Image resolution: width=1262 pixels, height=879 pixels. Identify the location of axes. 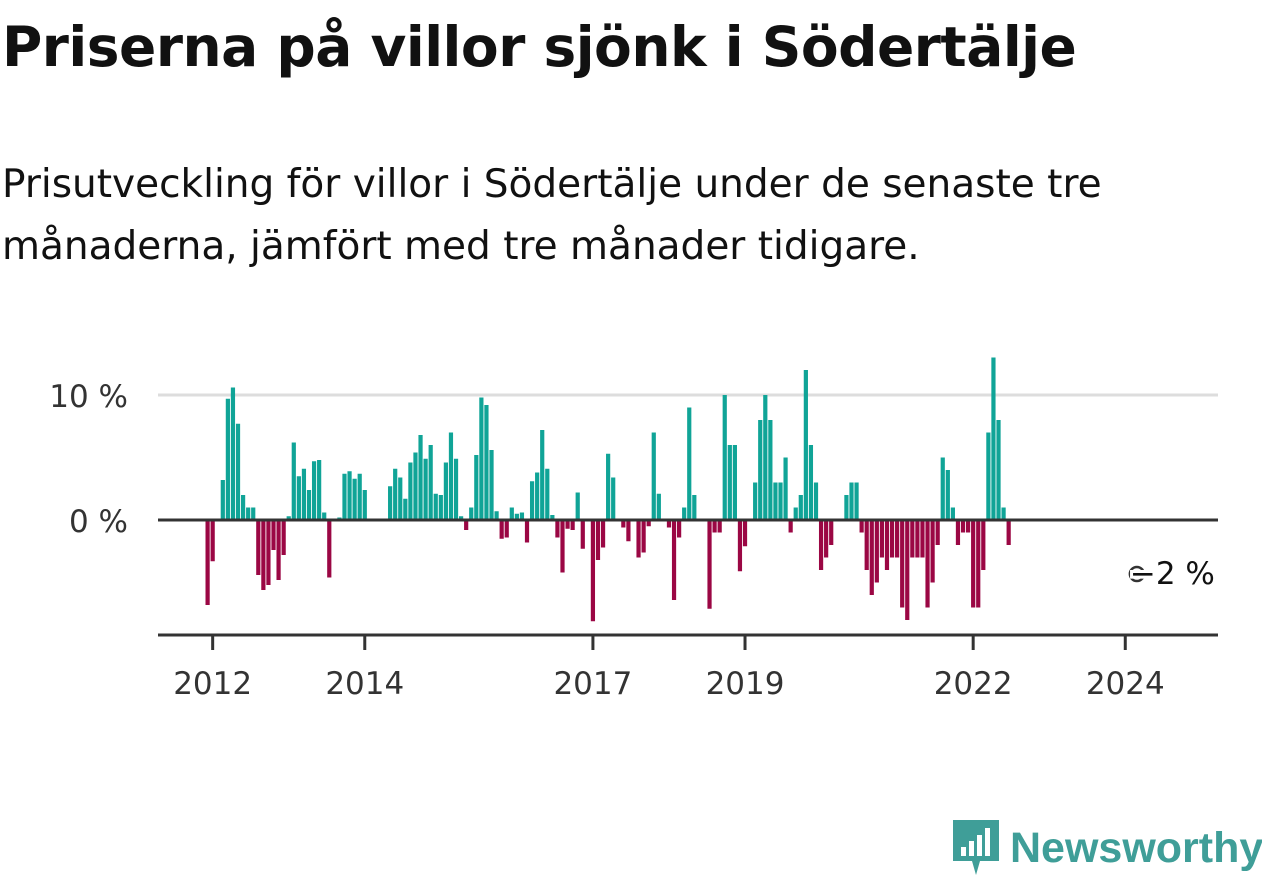
(688, 584).